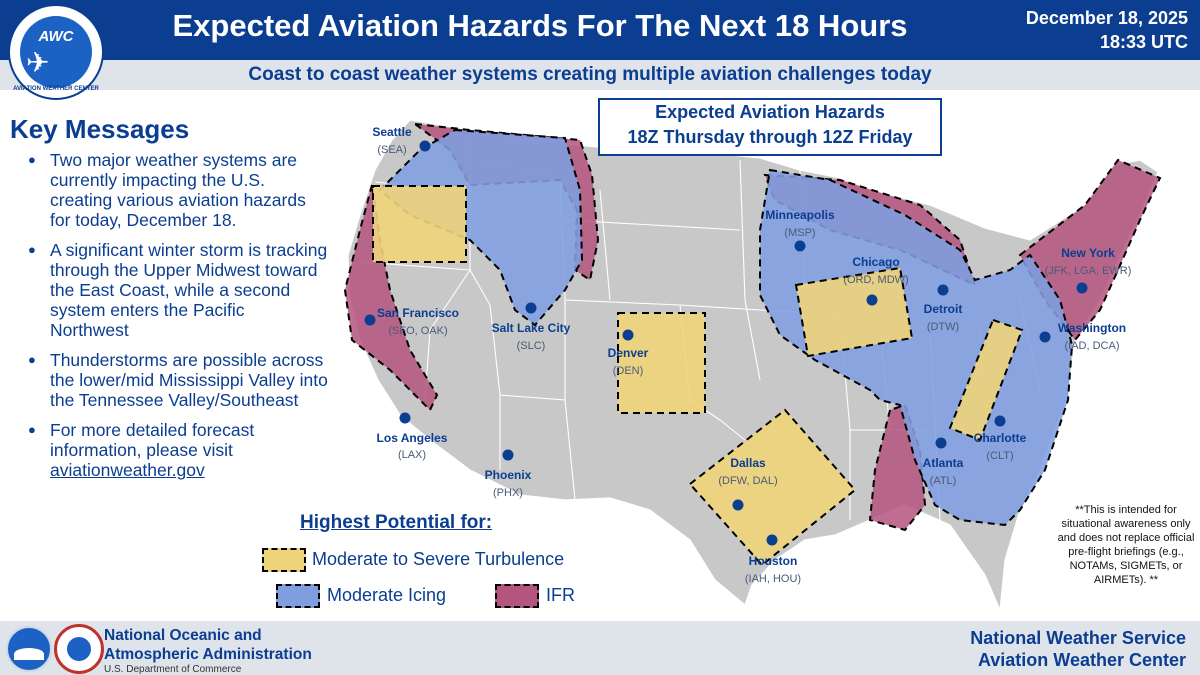  Describe the element at coordinates (38, 62) in the screenshot. I see `airplane-icon: ✈` at that location.